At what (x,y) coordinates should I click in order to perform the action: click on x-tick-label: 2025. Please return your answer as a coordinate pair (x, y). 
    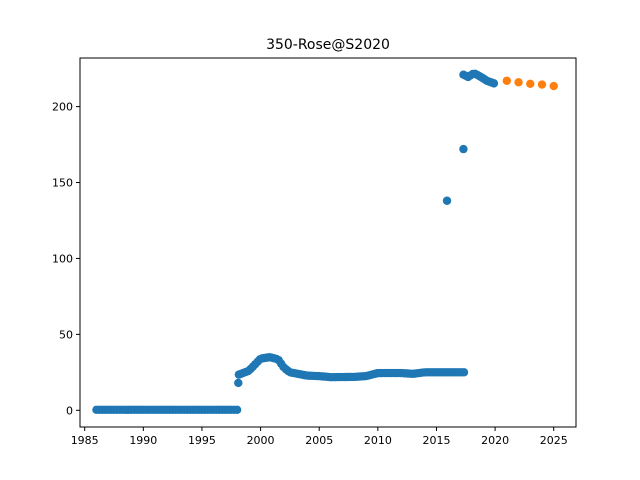
    Looking at the image, I should click on (554, 440).